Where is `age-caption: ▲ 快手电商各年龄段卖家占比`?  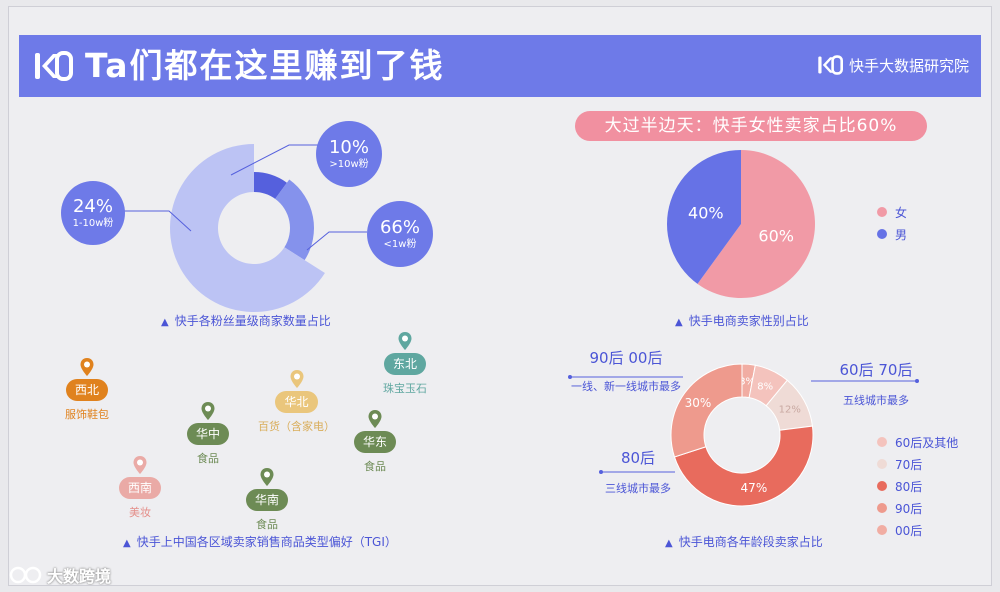 age-caption: ▲ 快手电商各年龄段卖家占比 is located at coordinates (744, 541).